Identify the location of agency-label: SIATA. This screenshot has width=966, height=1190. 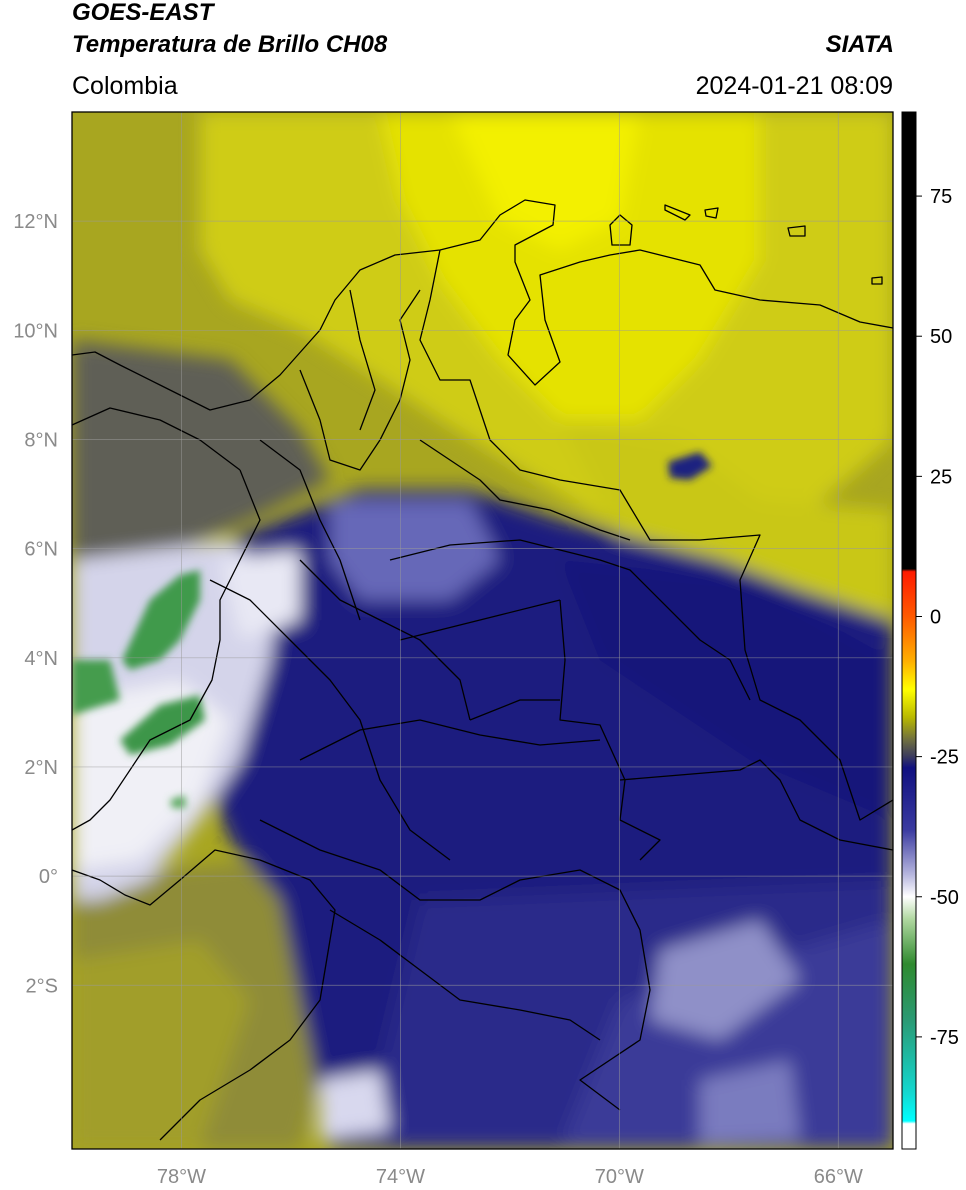
(859, 44).